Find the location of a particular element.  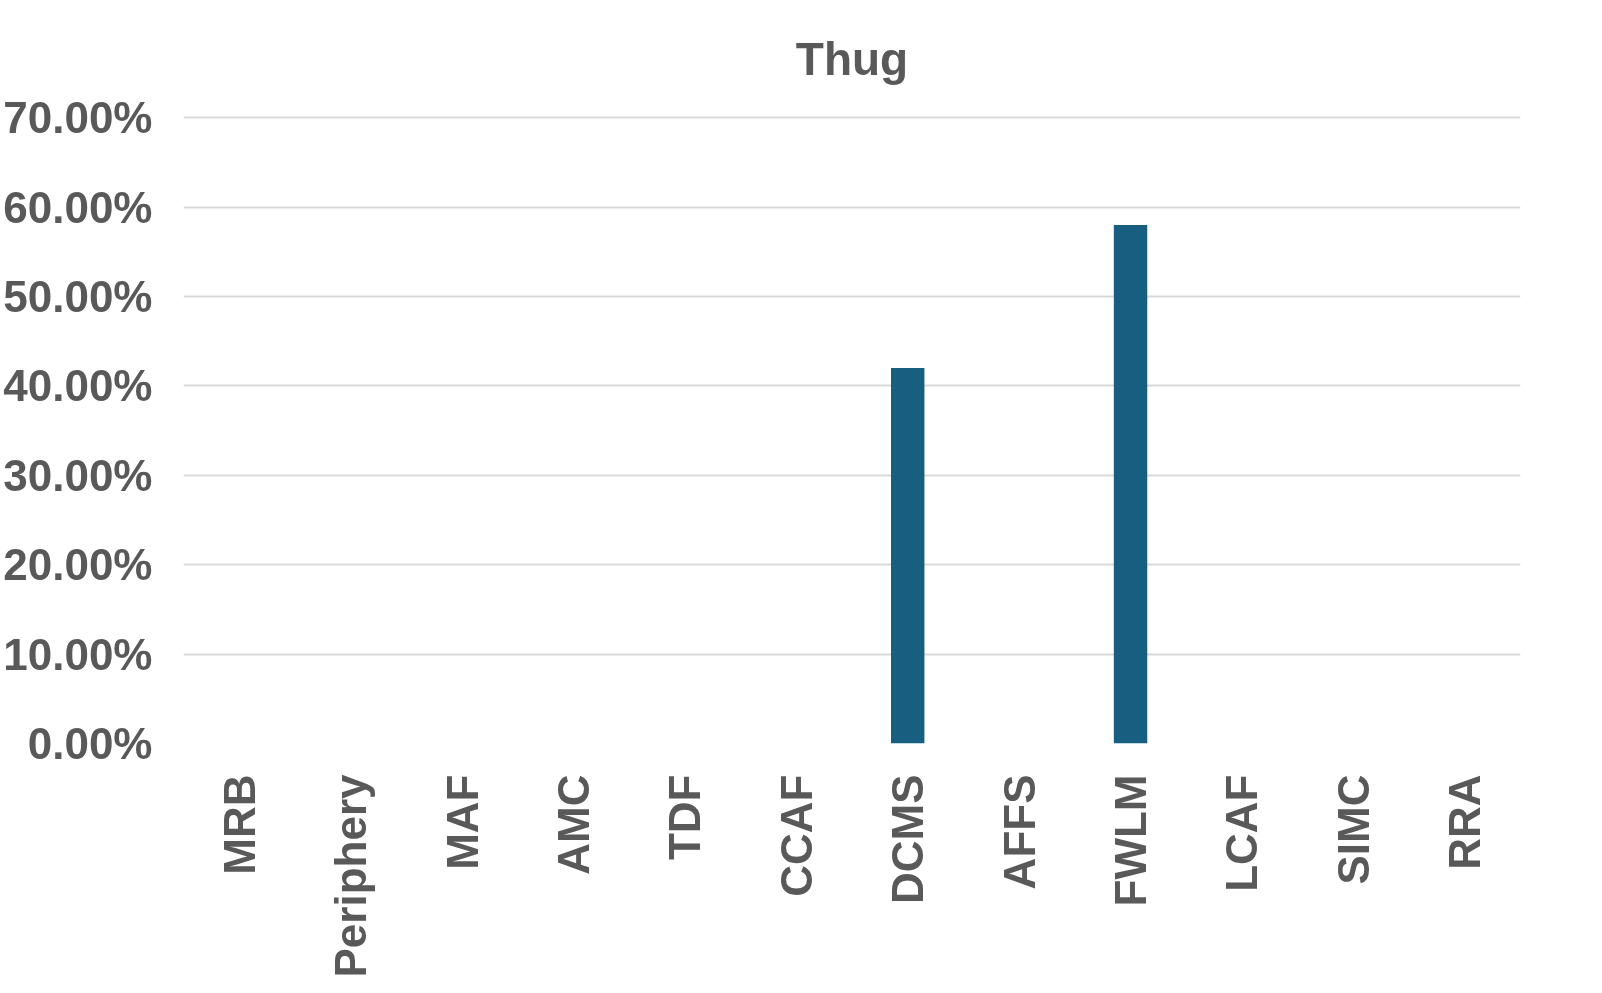

x-tick-label: Periphery is located at coordinates (351, 875).